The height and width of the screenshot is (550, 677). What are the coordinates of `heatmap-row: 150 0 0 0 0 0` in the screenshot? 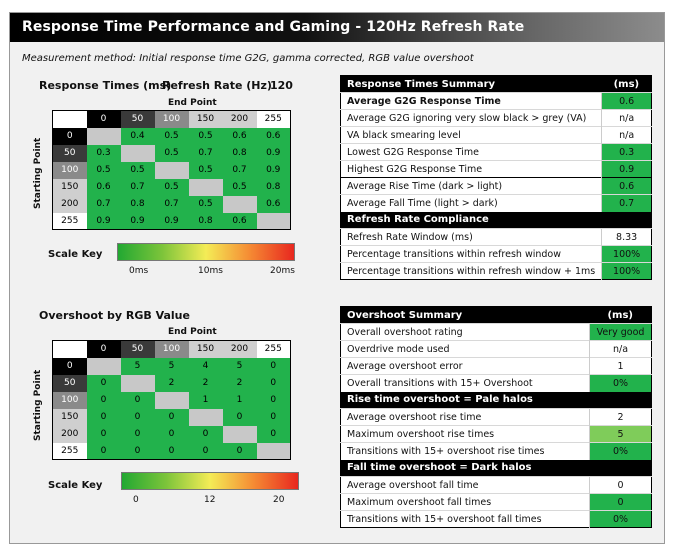 It's located at (171, 417).